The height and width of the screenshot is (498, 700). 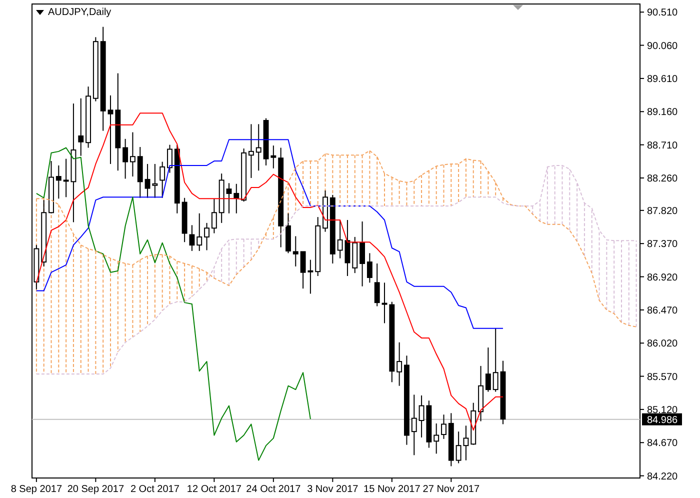 What do you see at coordinates (662, 112) in the screenshot?
I see `y-tick-label: 89.160` at bounding box center [662, 112].